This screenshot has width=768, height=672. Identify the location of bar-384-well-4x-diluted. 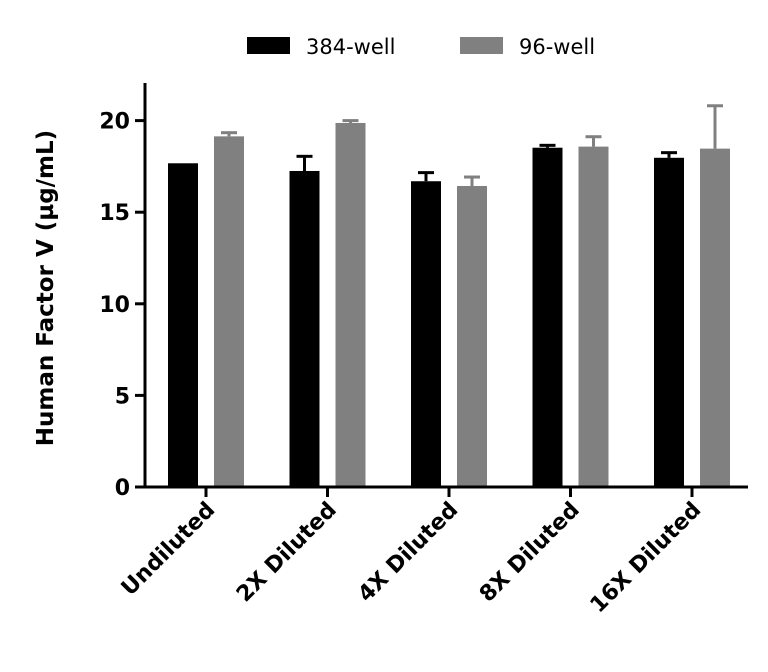
(426, 334).